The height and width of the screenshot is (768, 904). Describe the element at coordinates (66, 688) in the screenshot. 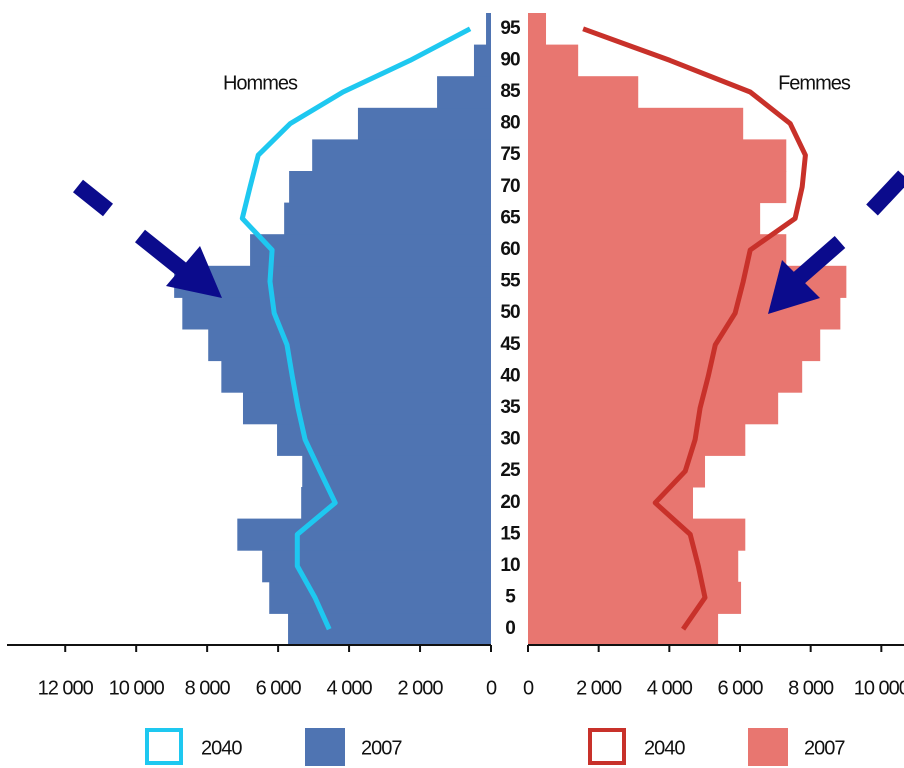

I see `x-tick-label: 12 000` at that location.